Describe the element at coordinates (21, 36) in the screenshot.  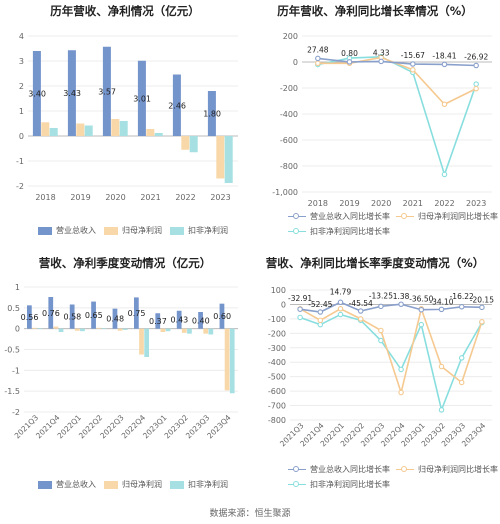
I see `y-tick-label: 4` at that location.